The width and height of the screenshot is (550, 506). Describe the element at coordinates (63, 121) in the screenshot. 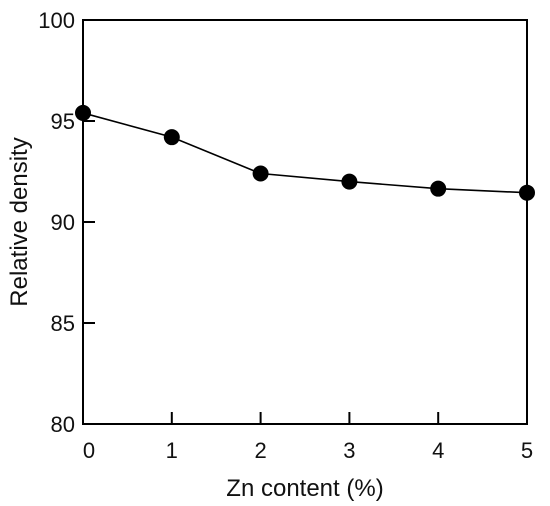

I see `y-tick-label: 95` at that location.